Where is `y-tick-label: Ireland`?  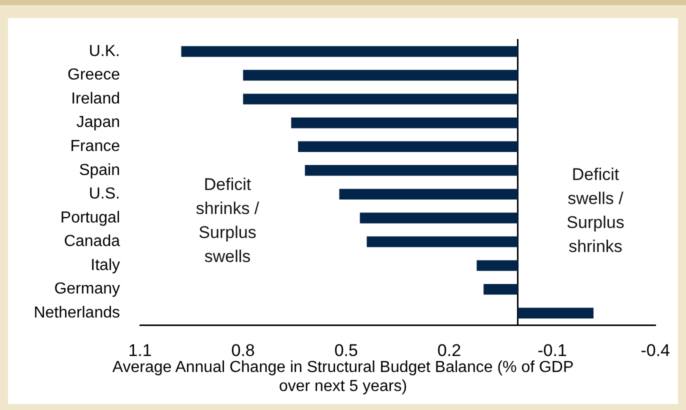
y-tick-label: Ireland is located at coordinates (95, 99).